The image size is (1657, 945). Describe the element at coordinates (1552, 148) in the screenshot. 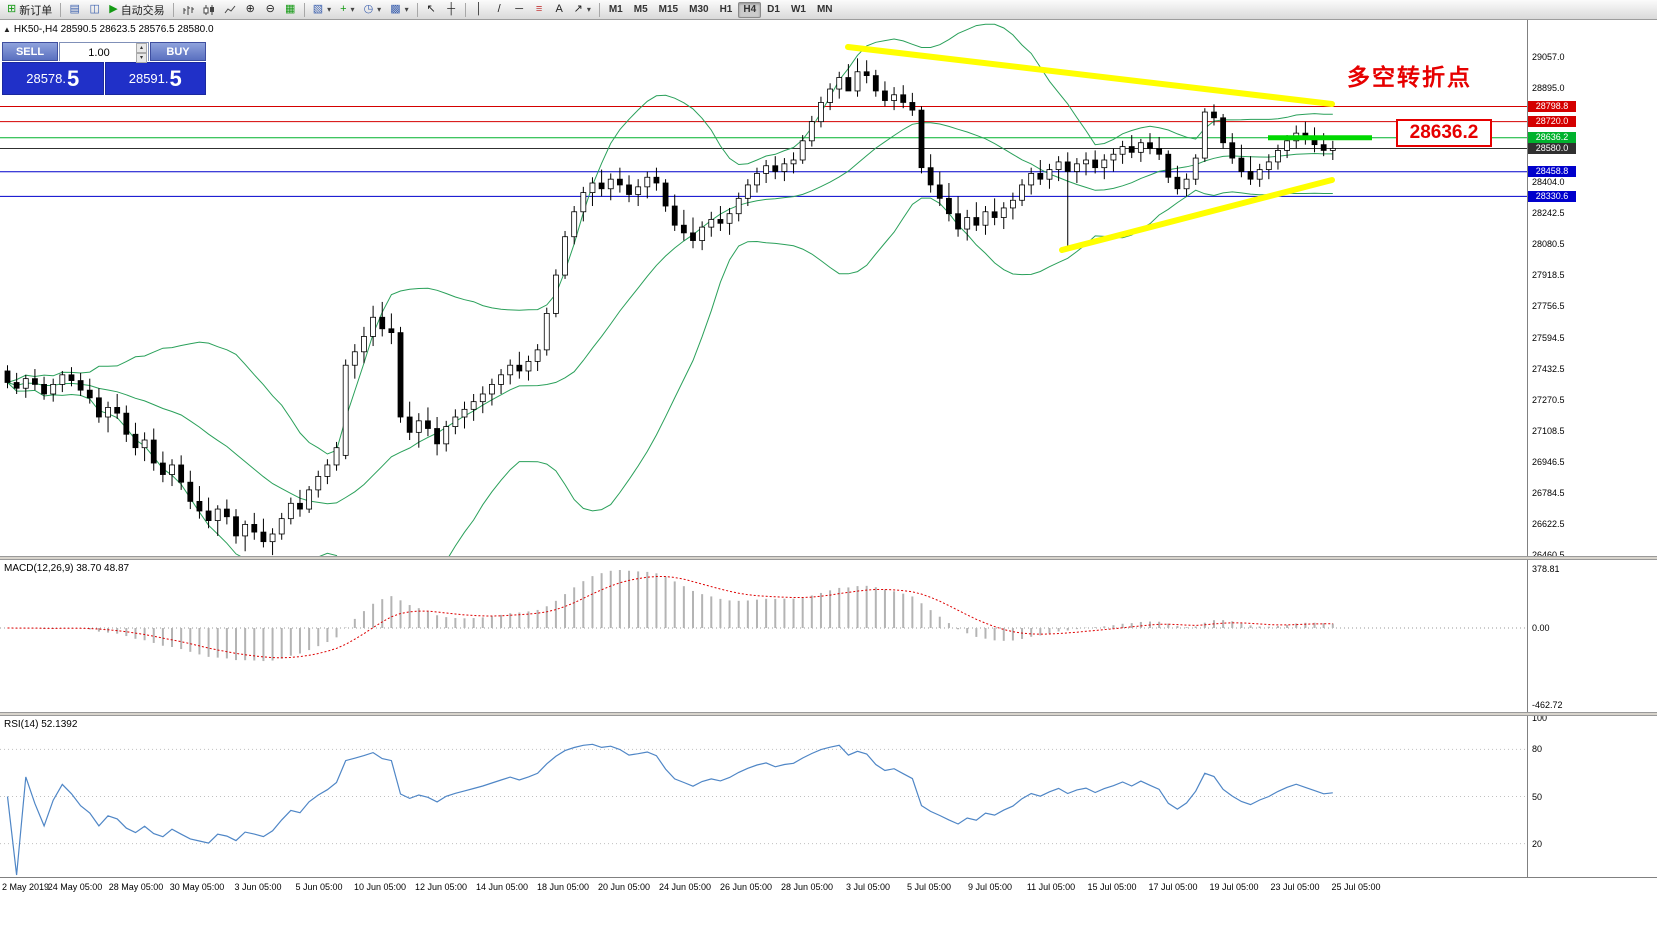

I see `price-level-label-current-price: 28580.0` at that location.